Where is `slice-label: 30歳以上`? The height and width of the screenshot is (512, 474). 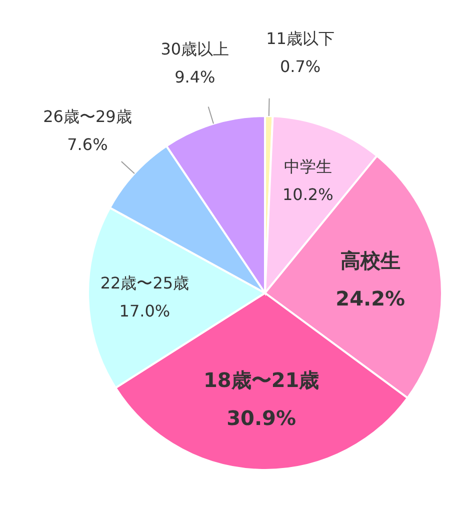
slice-label: 30歳以上 is located at coordinates (195, 48).